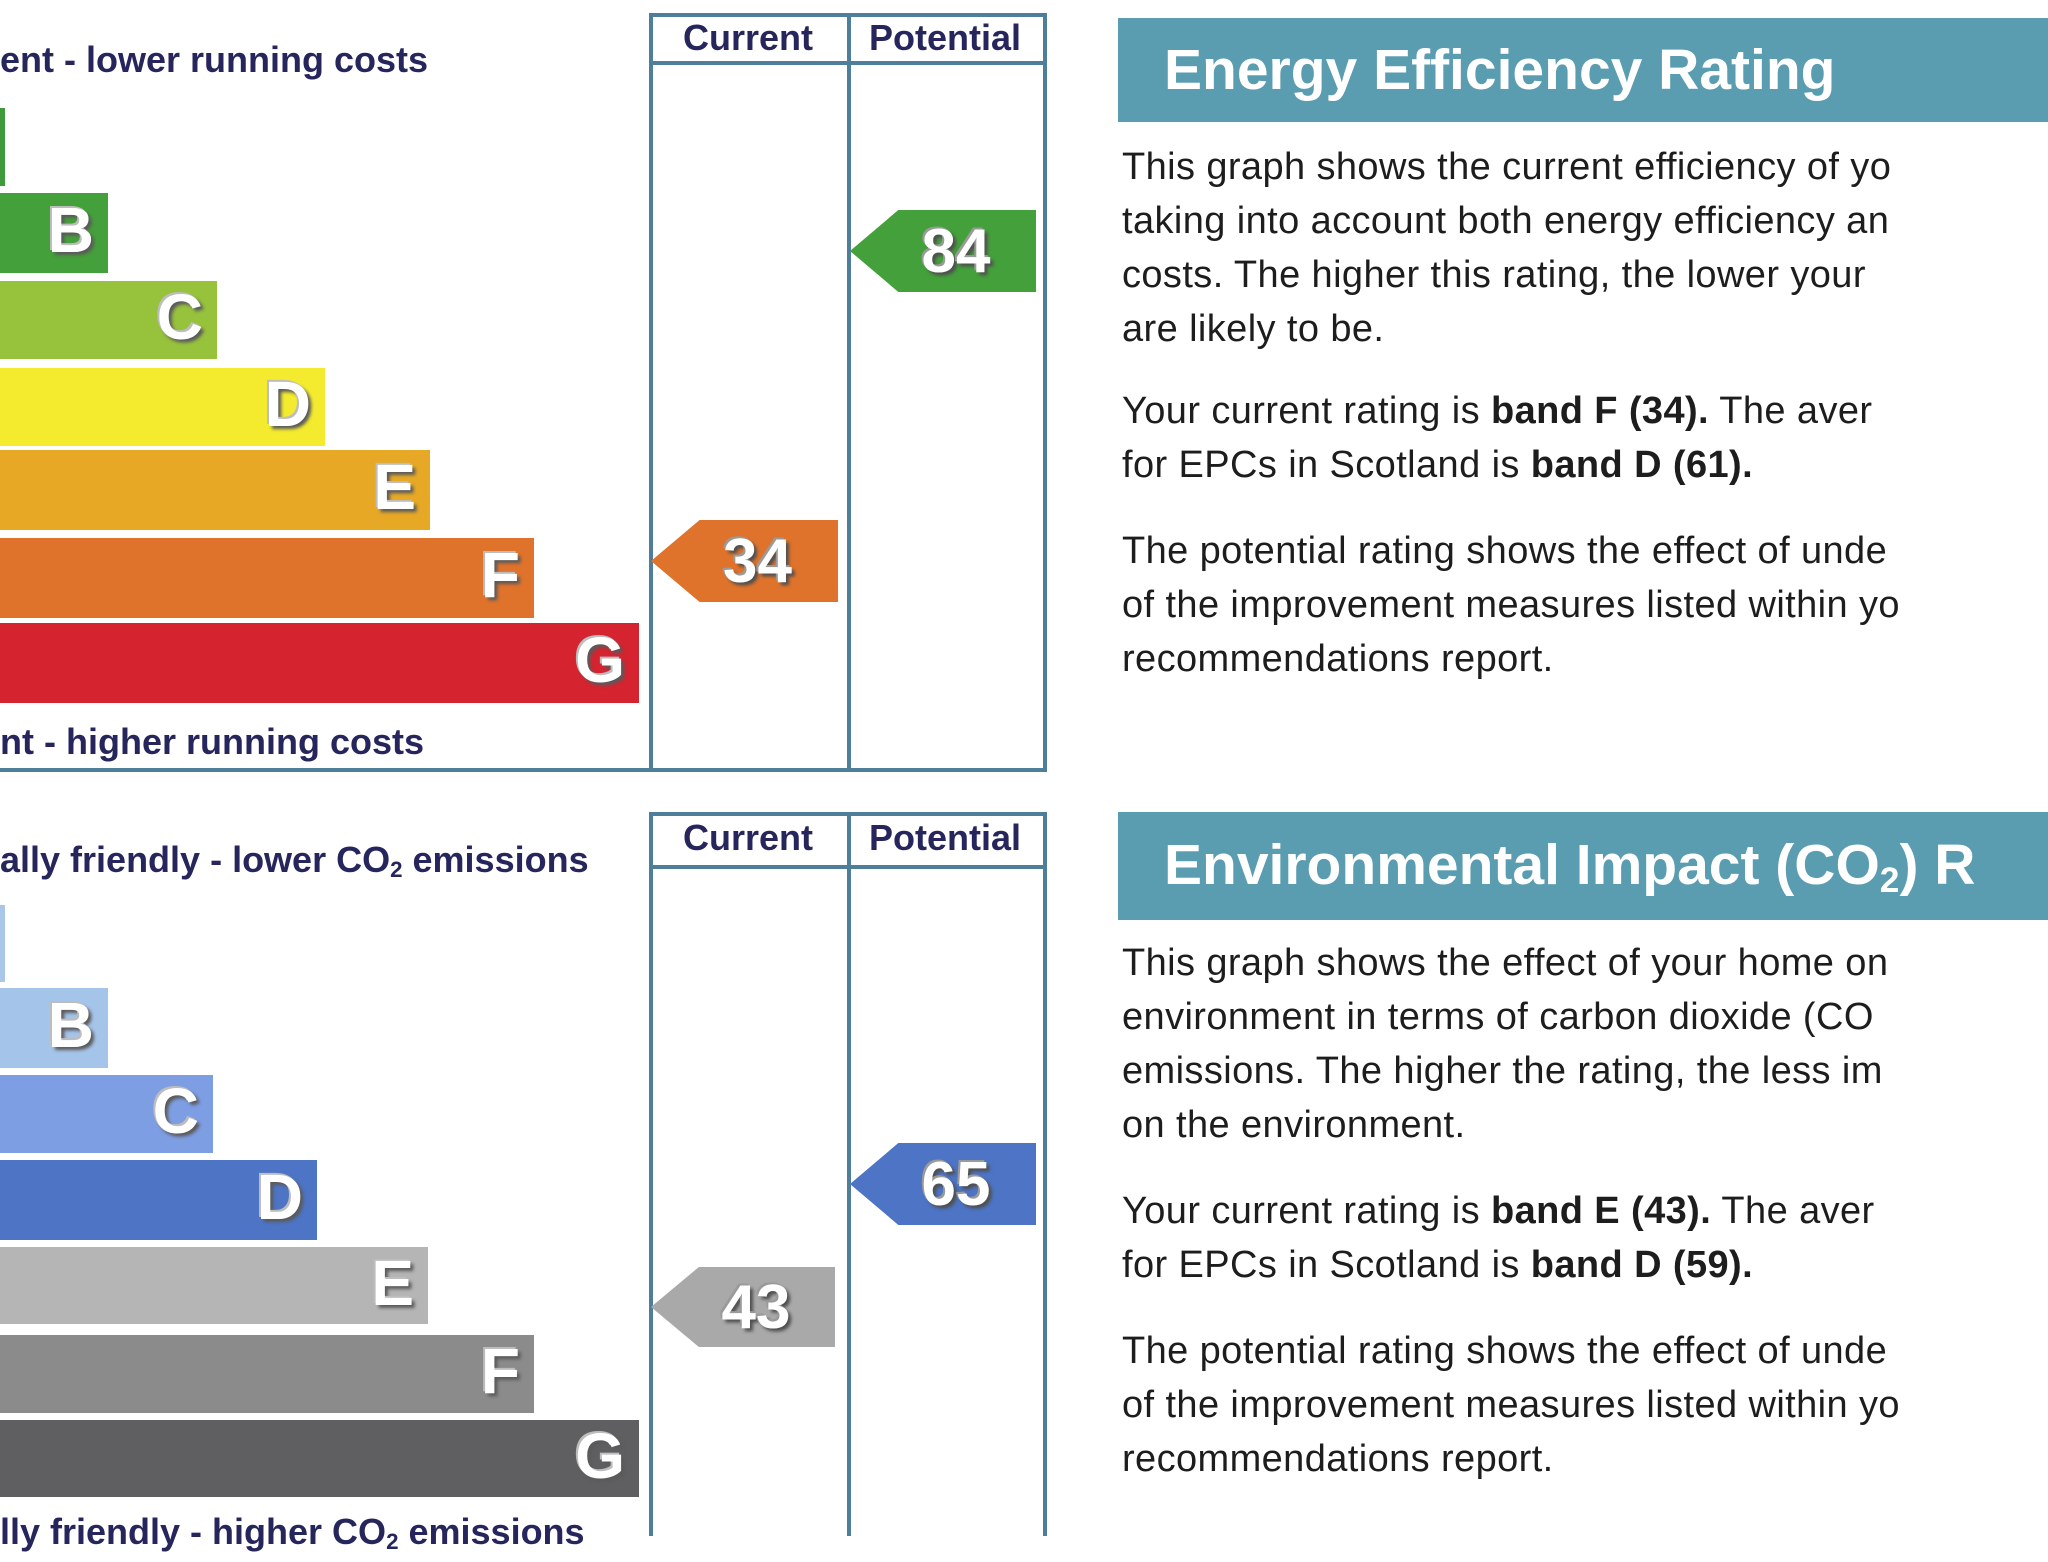  I want to click on current-rating-band-value: band E (43)., so click(1601, 1211).